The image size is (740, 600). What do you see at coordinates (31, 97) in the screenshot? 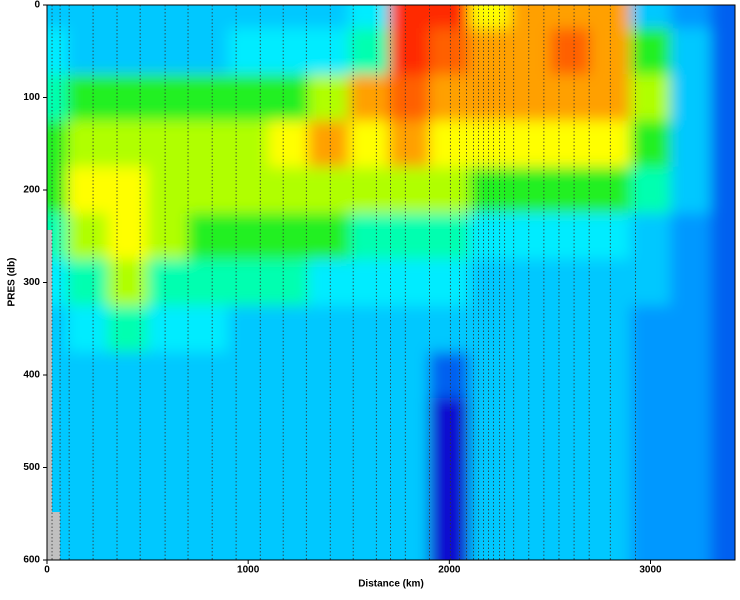
I see `y-tick-label: 100` at bounding box center [31, 97].